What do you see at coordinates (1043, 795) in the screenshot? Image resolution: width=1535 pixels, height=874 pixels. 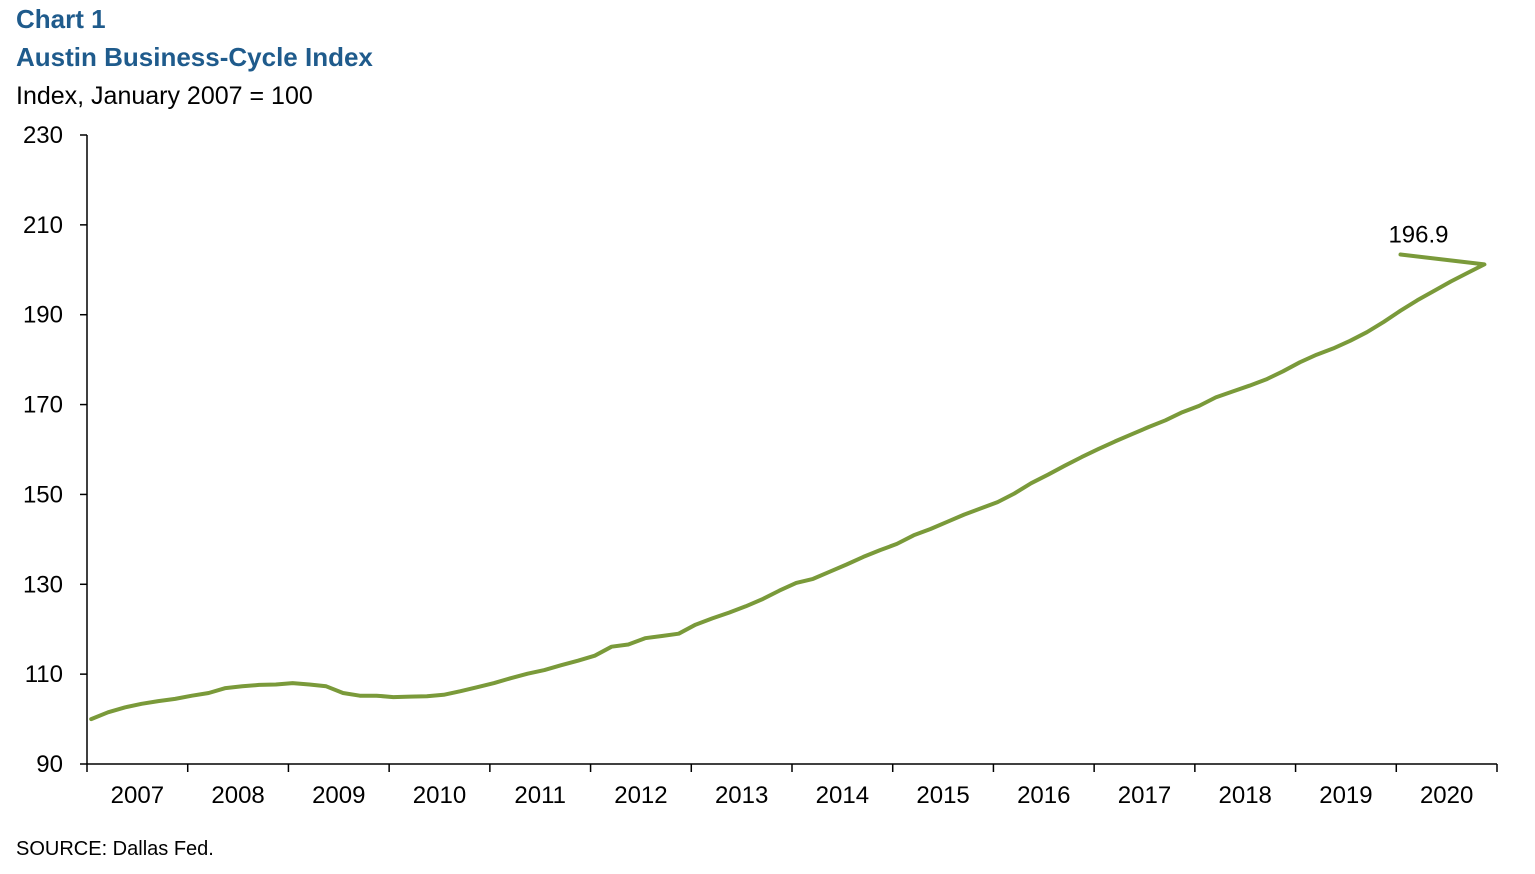 I see `x-tick-label: 2016` at bounding box center [1043, 795].